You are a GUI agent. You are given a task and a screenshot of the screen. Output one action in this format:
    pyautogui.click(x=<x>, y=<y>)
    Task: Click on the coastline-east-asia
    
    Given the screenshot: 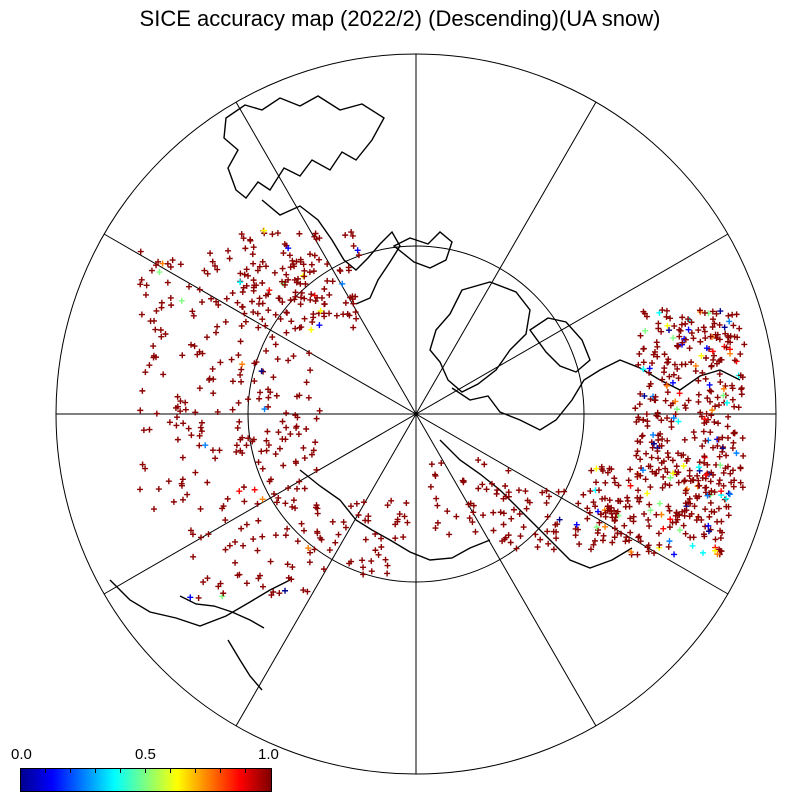 What is the action you would take?
    pyautogui.click(x=200, y=603)
    